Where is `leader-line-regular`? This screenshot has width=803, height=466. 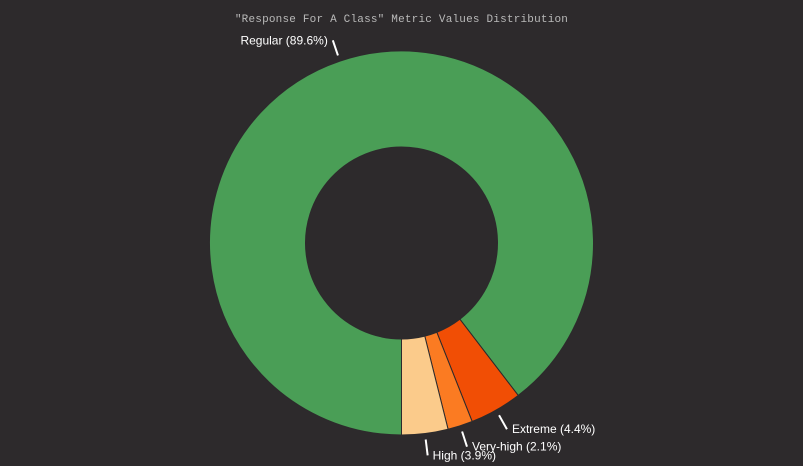
leader-line-regular is located at coordinates (335, 48).